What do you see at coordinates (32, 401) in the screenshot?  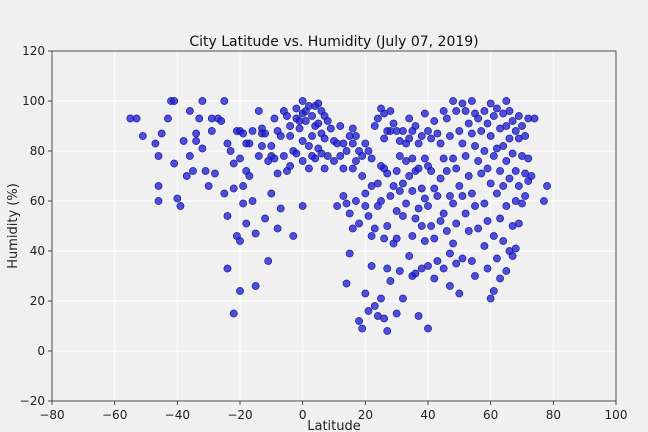 I see `y-tick-label: −20` at bounding box center [32, 401].